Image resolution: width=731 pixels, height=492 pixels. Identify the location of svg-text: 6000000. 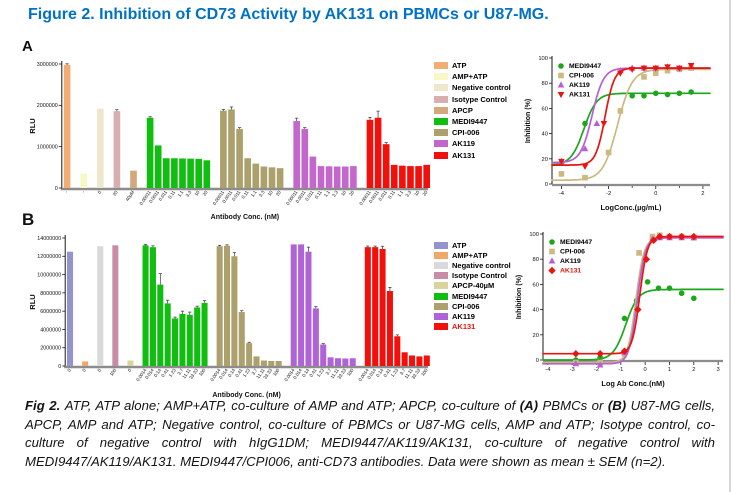
(50, 312).